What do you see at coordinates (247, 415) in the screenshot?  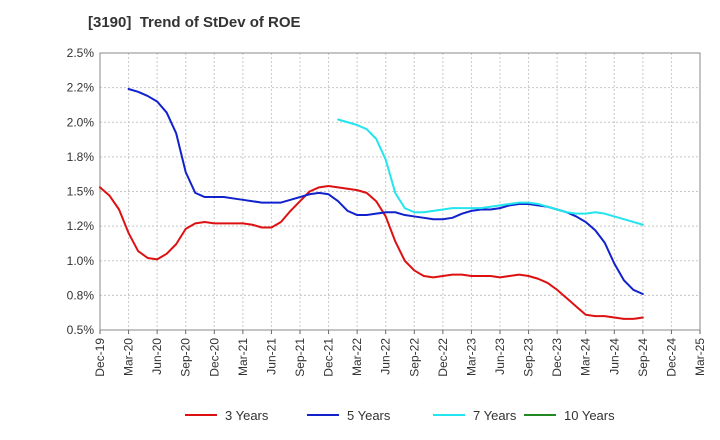 I see `legend-label: 3 Years` at bounding box center [247, 415].